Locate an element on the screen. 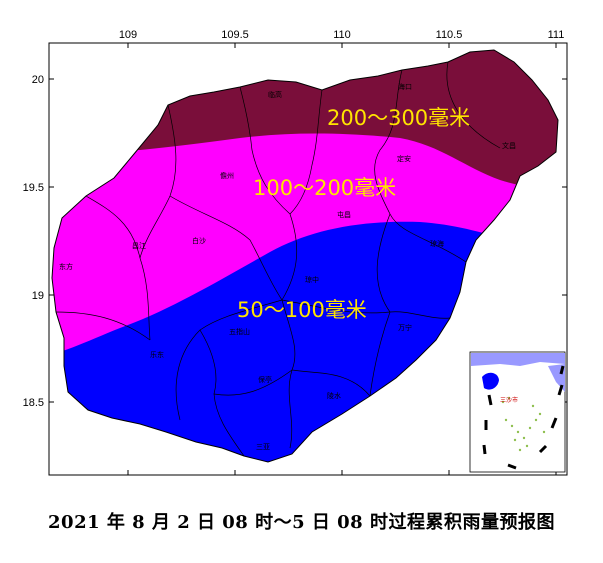  lon-tick-label: 110 is located at coordinates (342, 35).